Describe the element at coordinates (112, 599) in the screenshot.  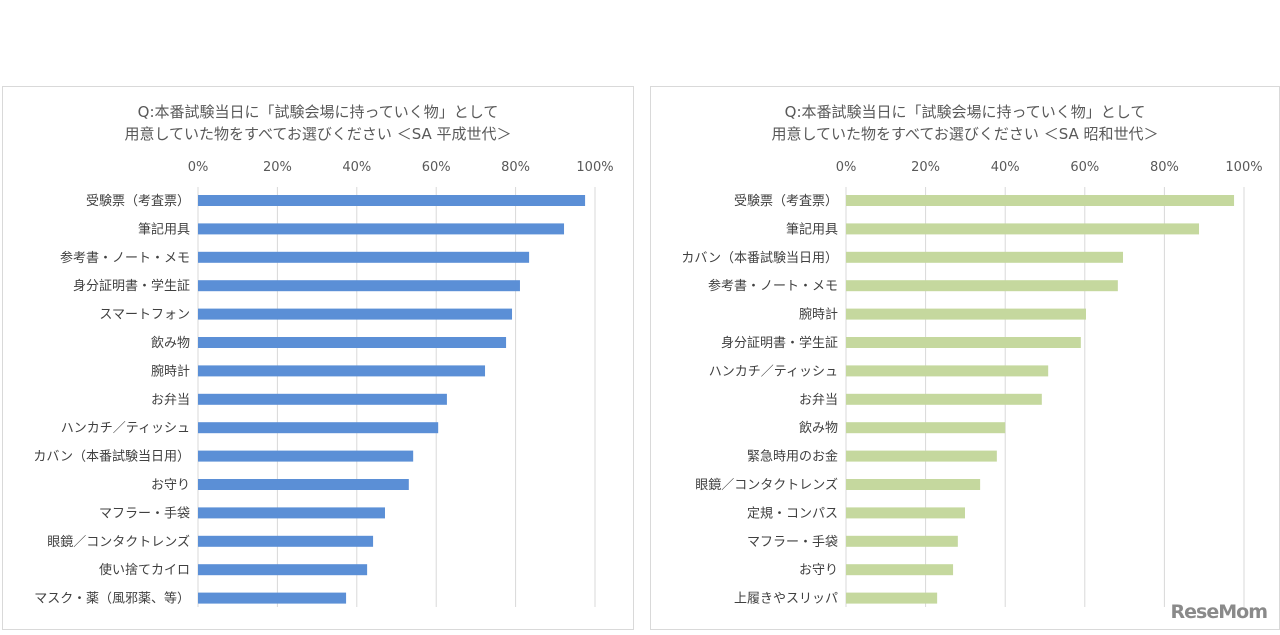
I see `category-label: マスク・薬（風邪薬、等）` at that location.